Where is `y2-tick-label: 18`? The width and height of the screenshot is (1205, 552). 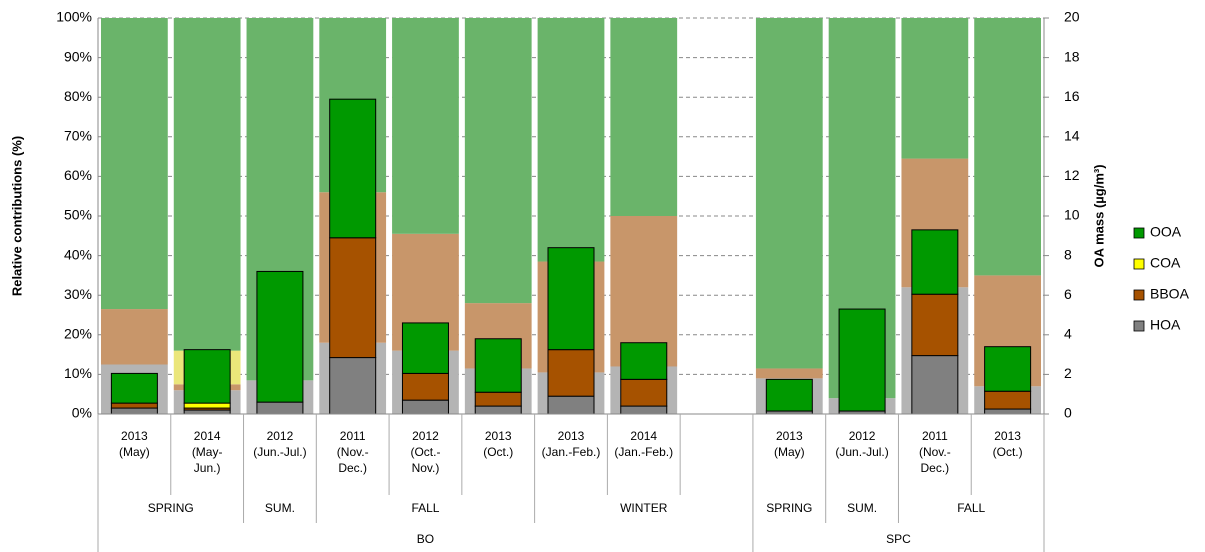
y2-tick-label: 18 is located at coordinates (1072, 56).